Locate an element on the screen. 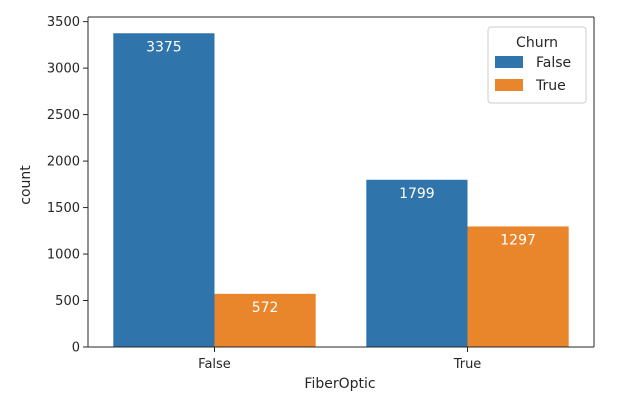  legend: Churn False True is located at coordinates (537, 65).